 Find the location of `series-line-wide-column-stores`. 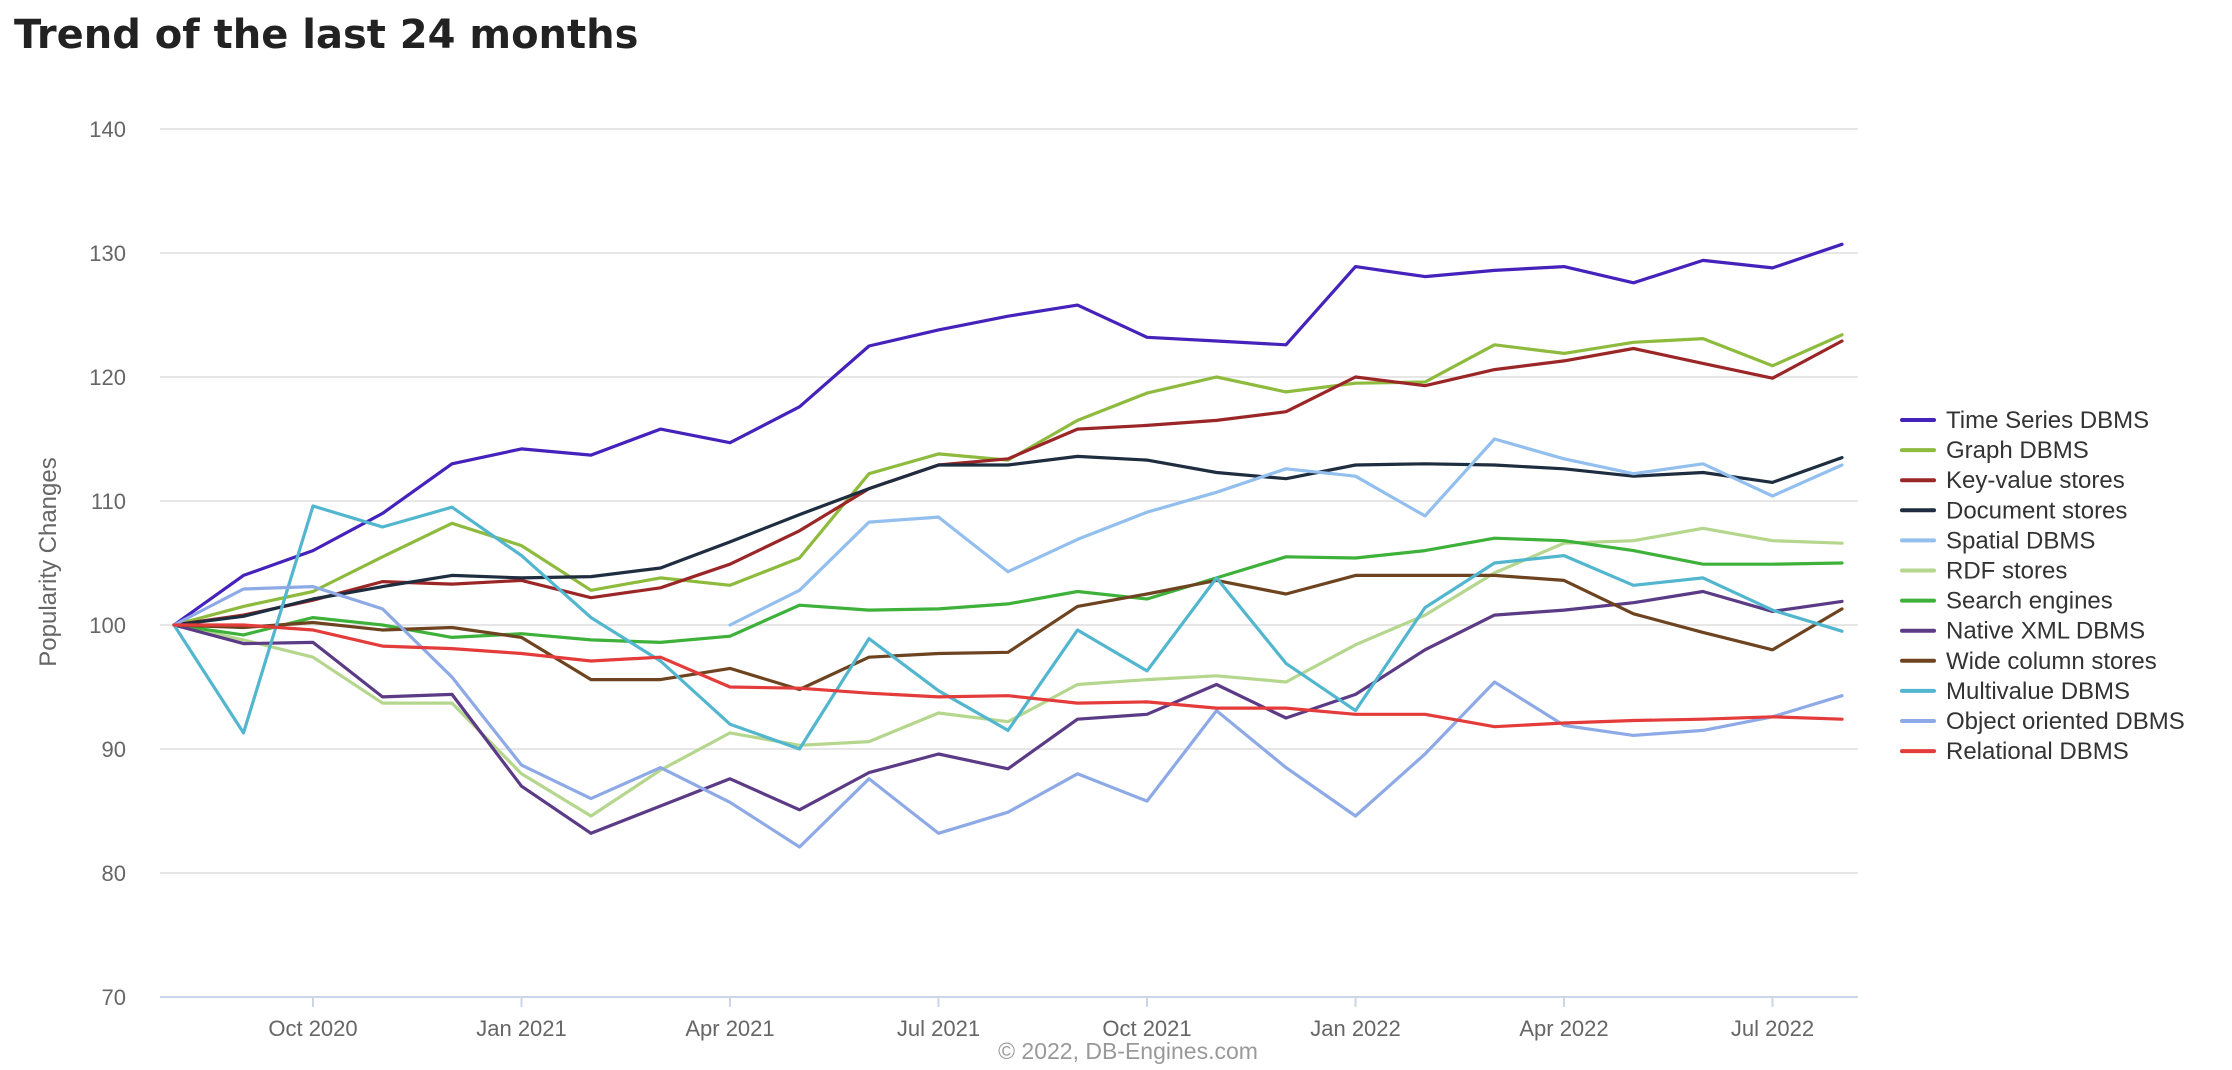

series-line-wide-column-stores is located at coordinates (1008, 632).